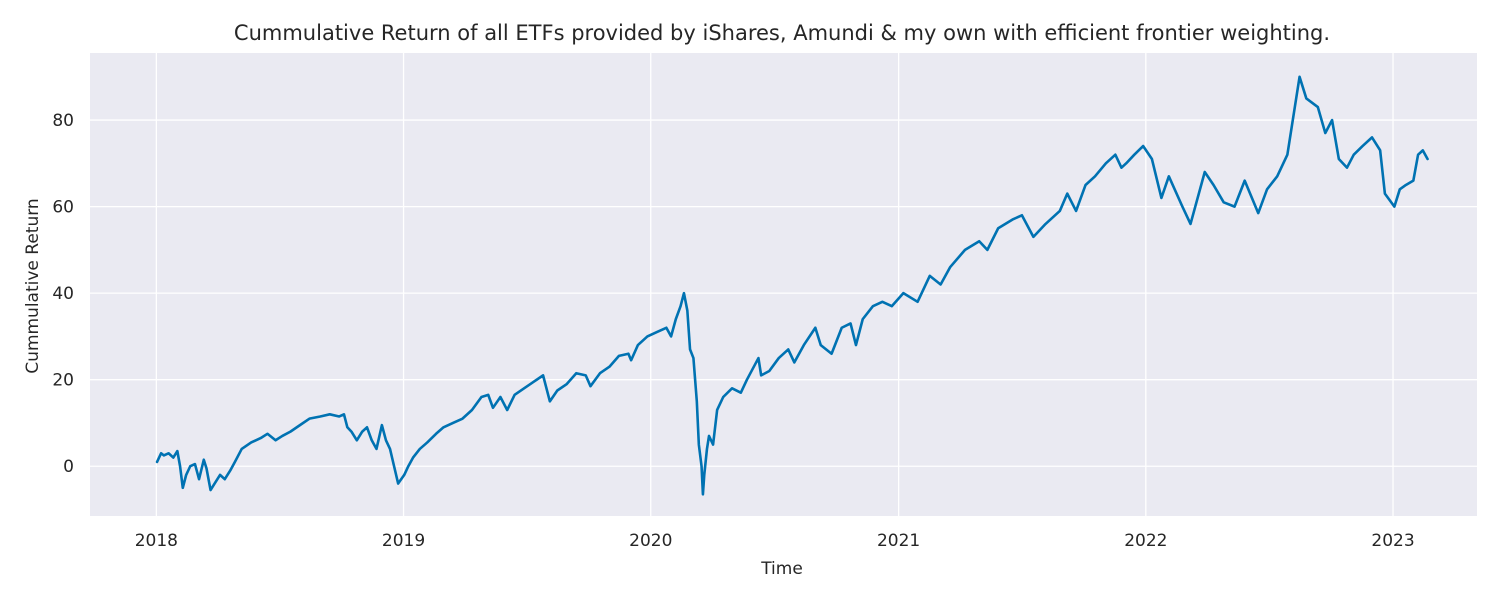  I want to click on y-tick-label: 40, so click(63, 294).